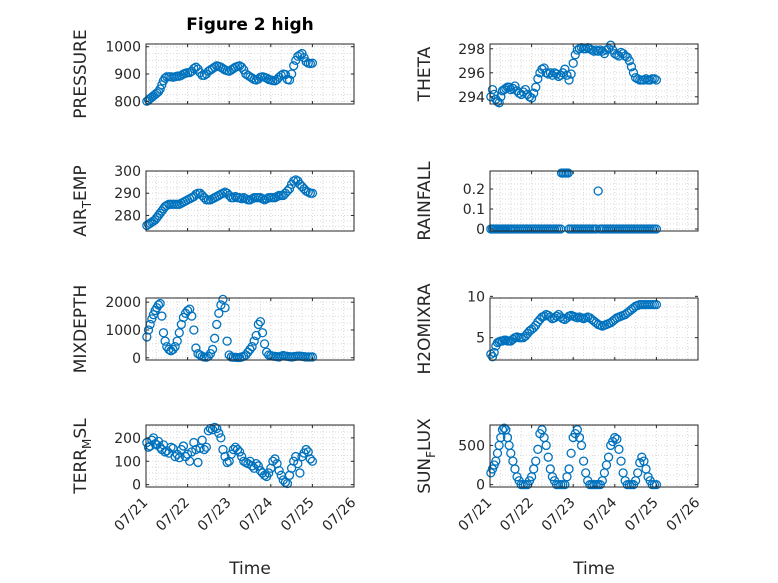  Describe the element at coordinates (127, 462) in the screenshot. I see `y-tick-label: 100` at that location.